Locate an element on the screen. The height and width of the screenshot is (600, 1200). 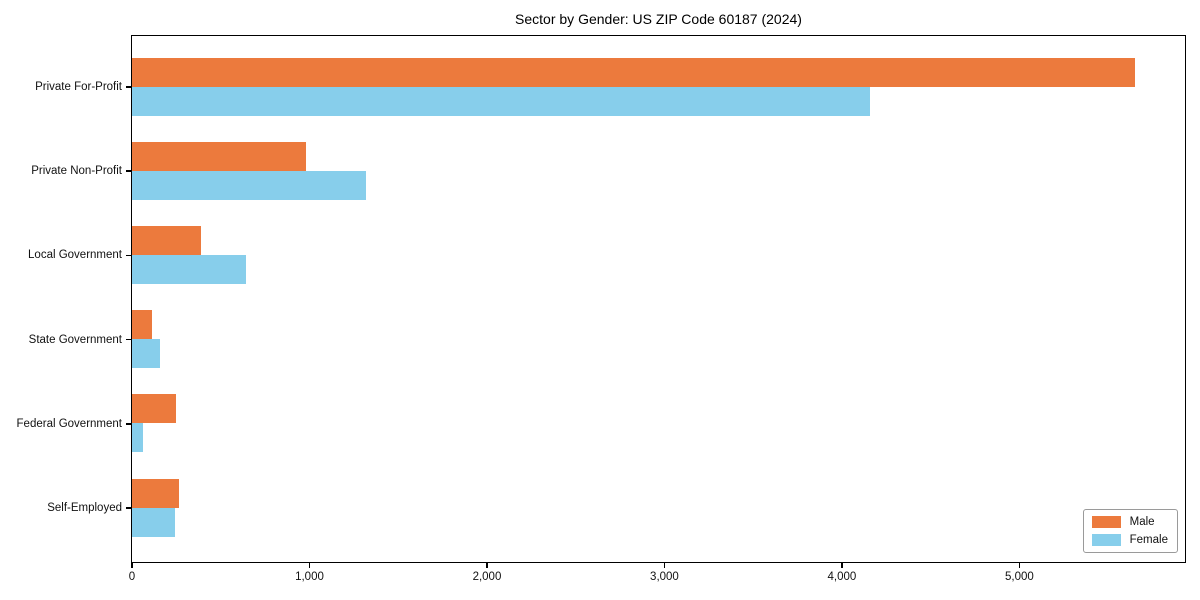
x-tick-label: 5,000 is located at coordinates (1019, 577).